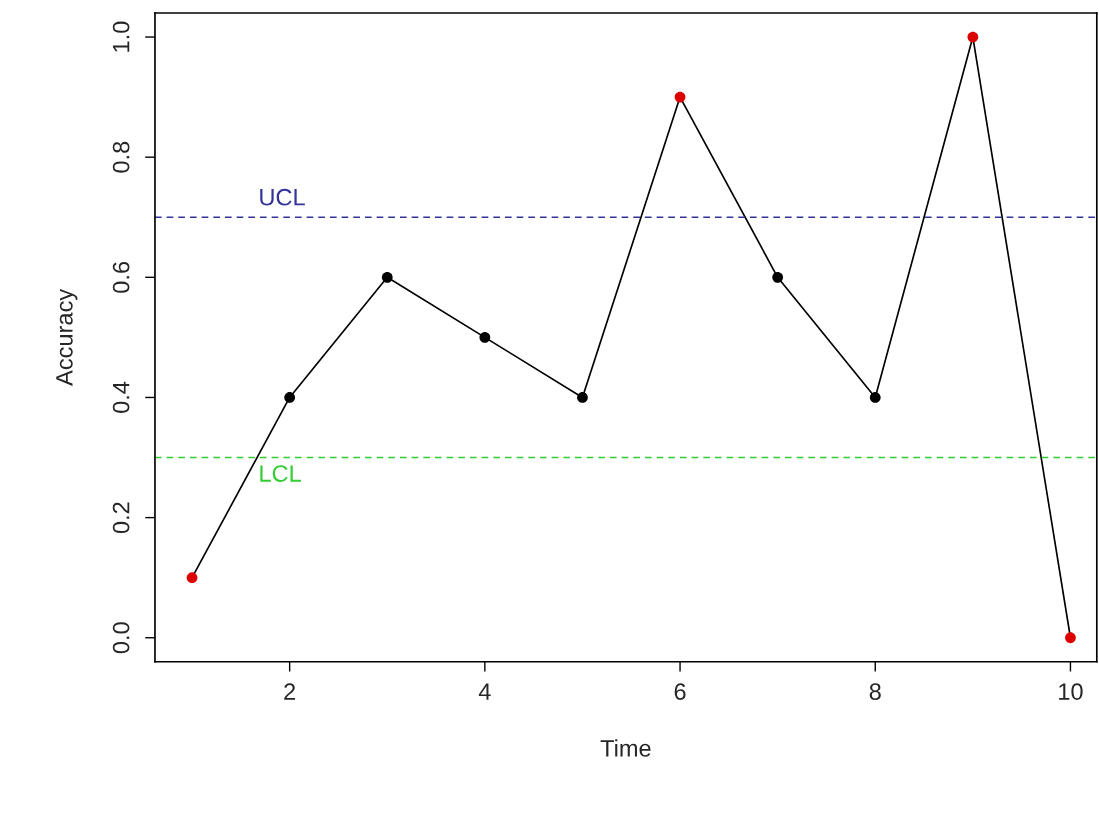 The image size is (1099, 813). I want to click on x-tick-label: 8, so click(875, 691).